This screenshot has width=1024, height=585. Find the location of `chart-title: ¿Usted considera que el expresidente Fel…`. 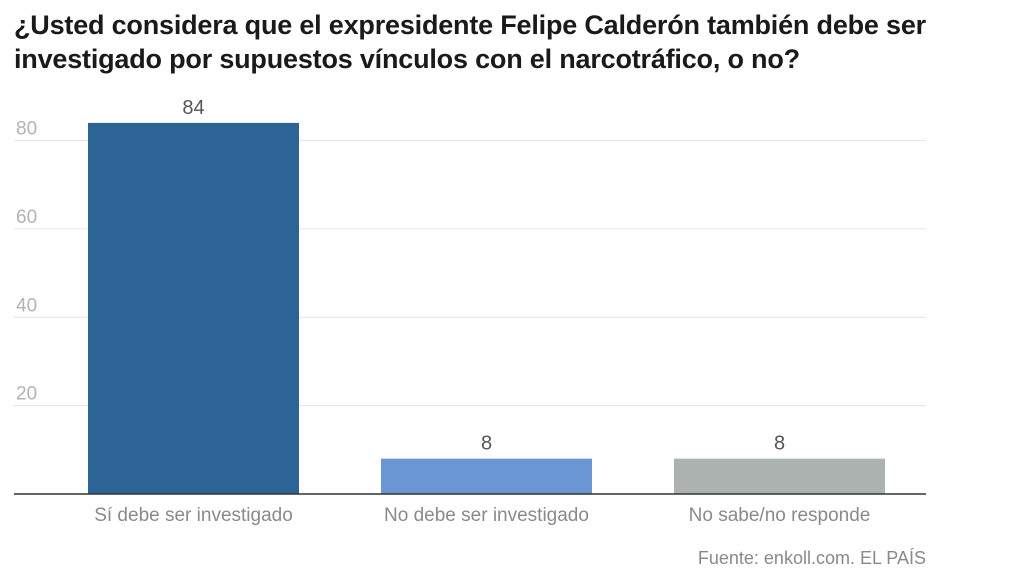

chart-title: ¿Usted considera que el expresidente Fel… is located at coordinates (470, 42).